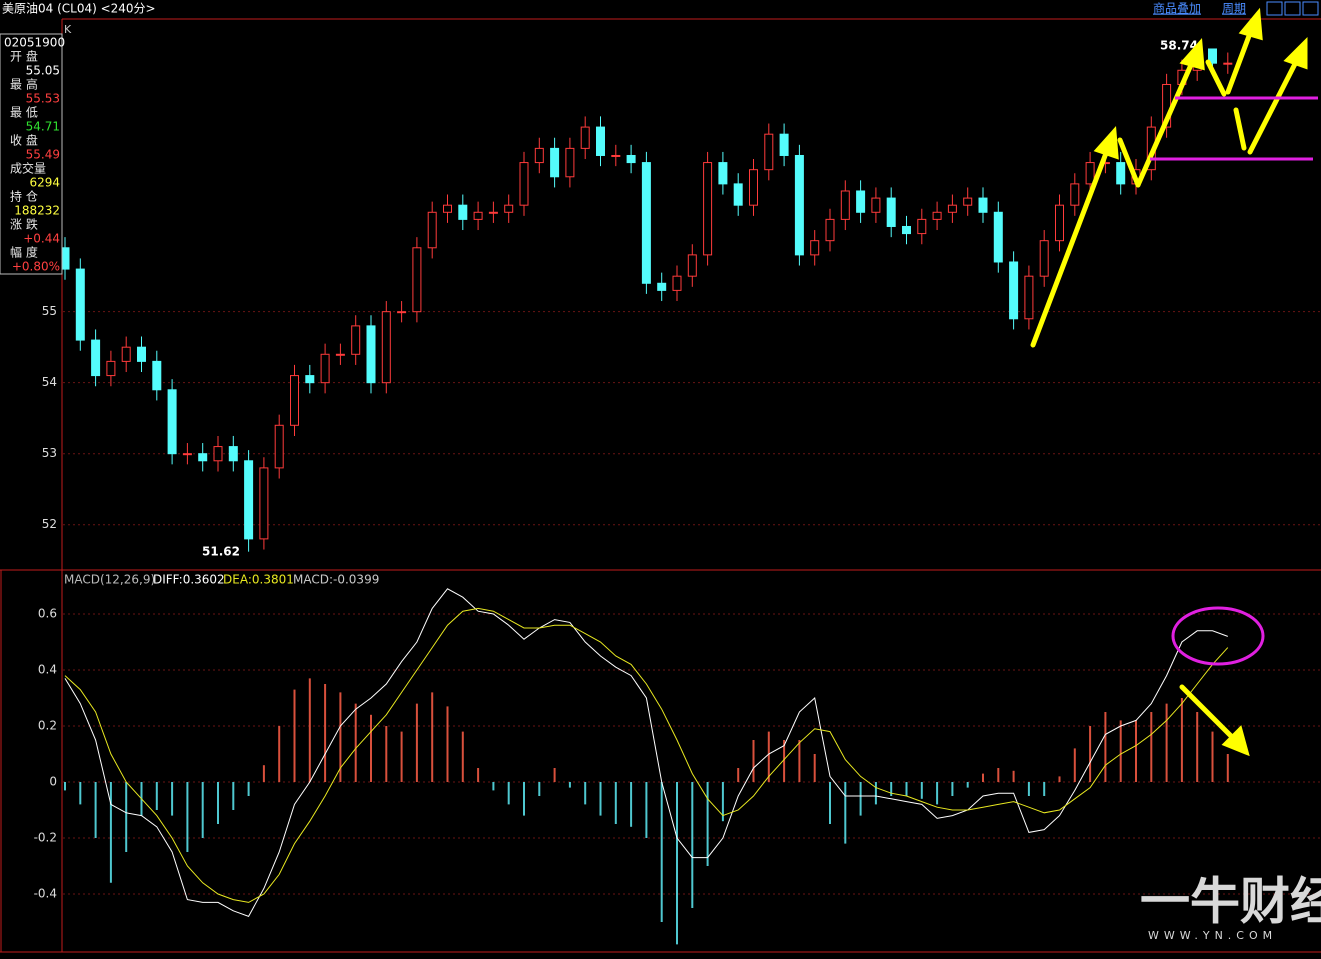  What do you see at coordinates (43, 127) in the screenshot?
I see `info-value: 54.71` at bounding box center [43, 127].